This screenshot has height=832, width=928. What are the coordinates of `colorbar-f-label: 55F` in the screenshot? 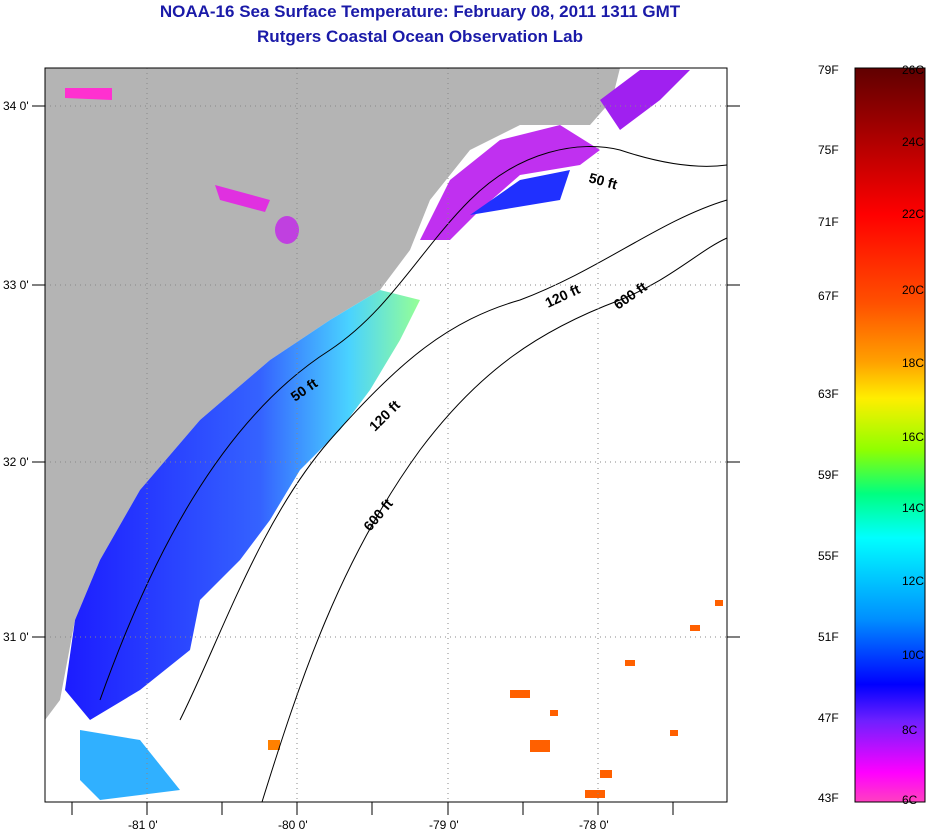 It's located at (828, 556).